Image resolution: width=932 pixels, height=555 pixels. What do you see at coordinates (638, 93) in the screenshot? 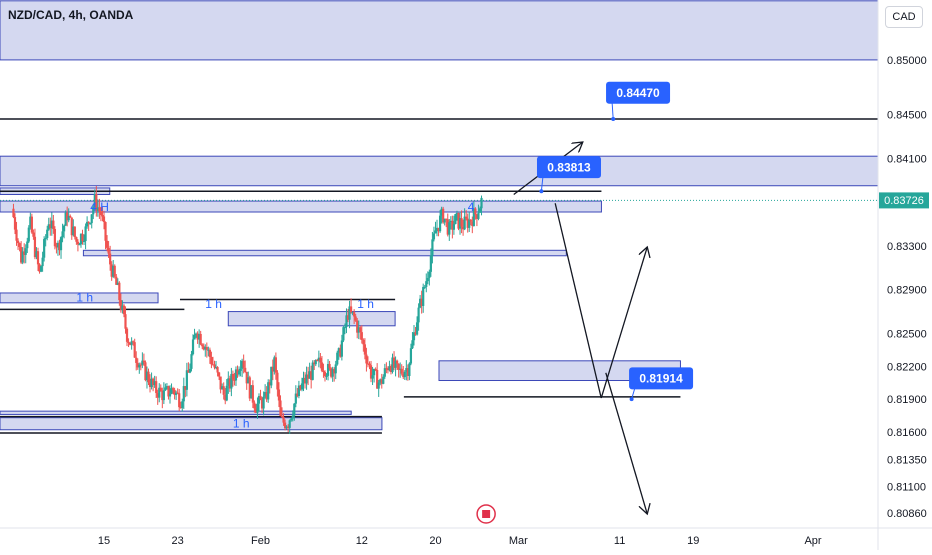
I see `callout-label: 0.84470` at bounding box center [638, 93].